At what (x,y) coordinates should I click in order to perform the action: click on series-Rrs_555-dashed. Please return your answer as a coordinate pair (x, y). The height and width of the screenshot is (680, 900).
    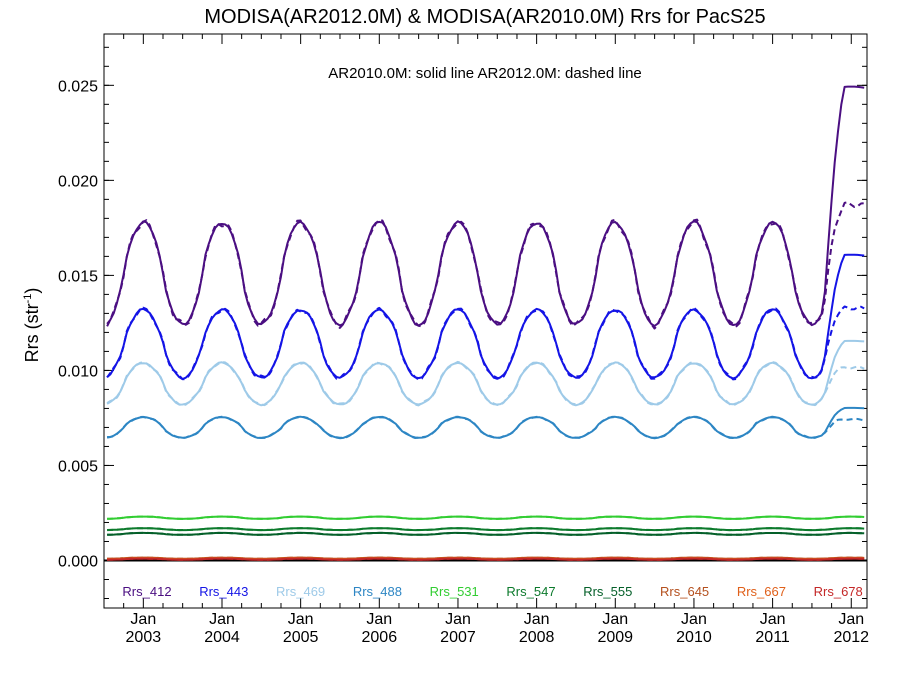
    Looking at the image, I should click on (486, 533).